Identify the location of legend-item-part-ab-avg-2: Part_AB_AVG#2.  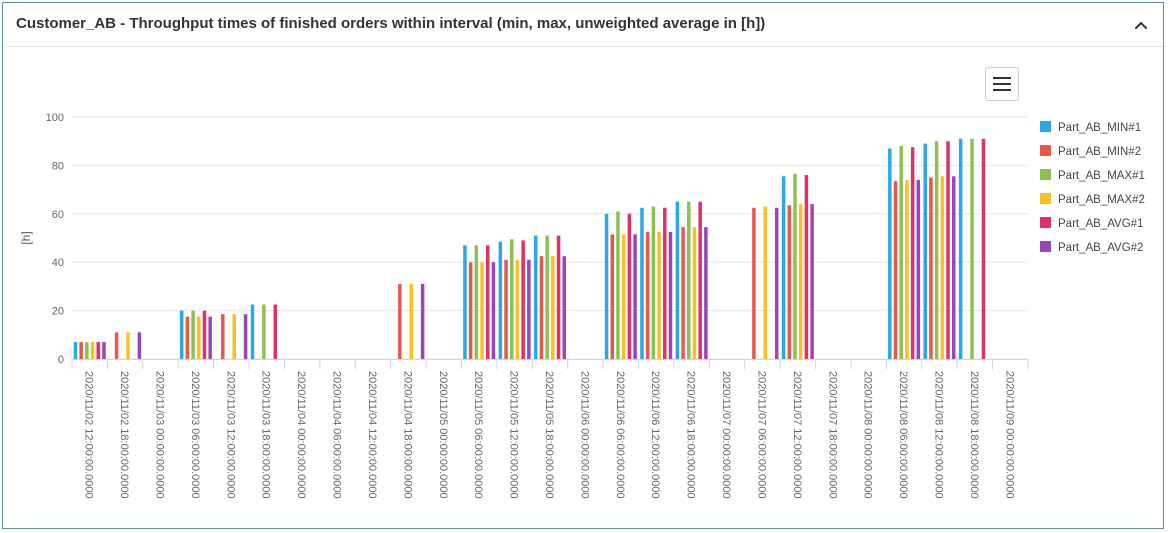
(1091, 247).